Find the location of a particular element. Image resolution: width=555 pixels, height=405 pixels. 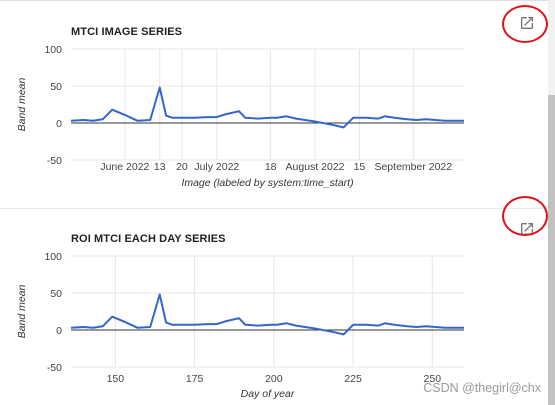

top-border is located at coordinates (274, 0).